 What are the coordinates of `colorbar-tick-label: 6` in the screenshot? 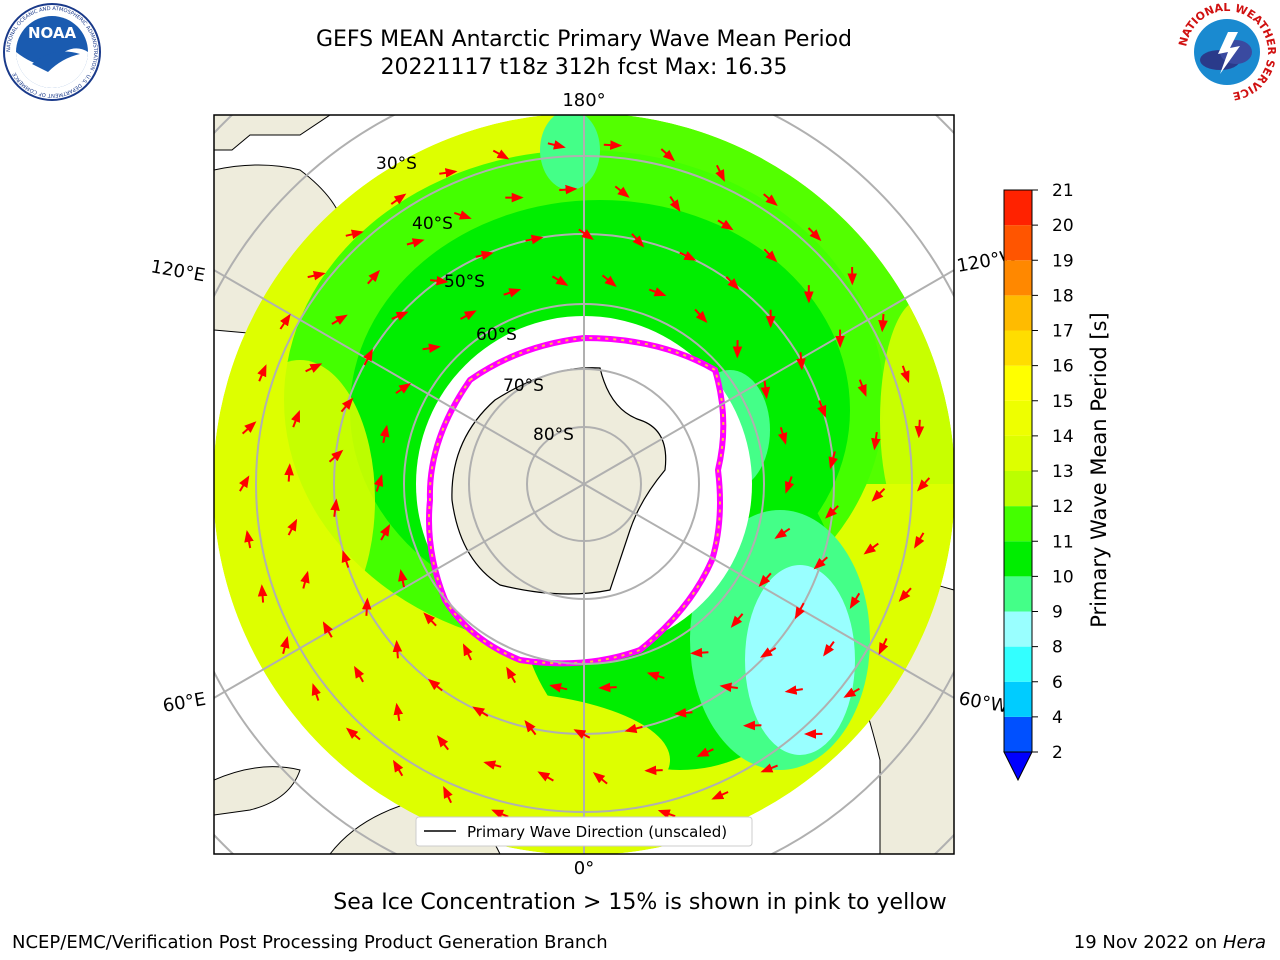 It's located at (1057, 683).